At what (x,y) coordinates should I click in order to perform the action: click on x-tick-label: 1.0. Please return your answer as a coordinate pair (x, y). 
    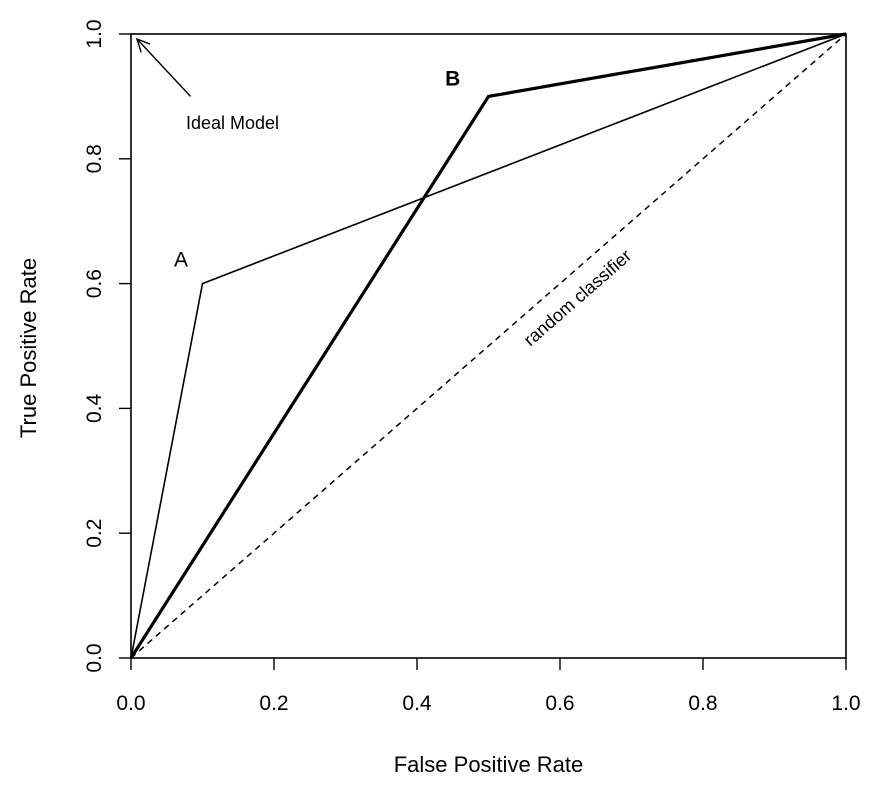
    Looking at the image, I should click on (845, 703).